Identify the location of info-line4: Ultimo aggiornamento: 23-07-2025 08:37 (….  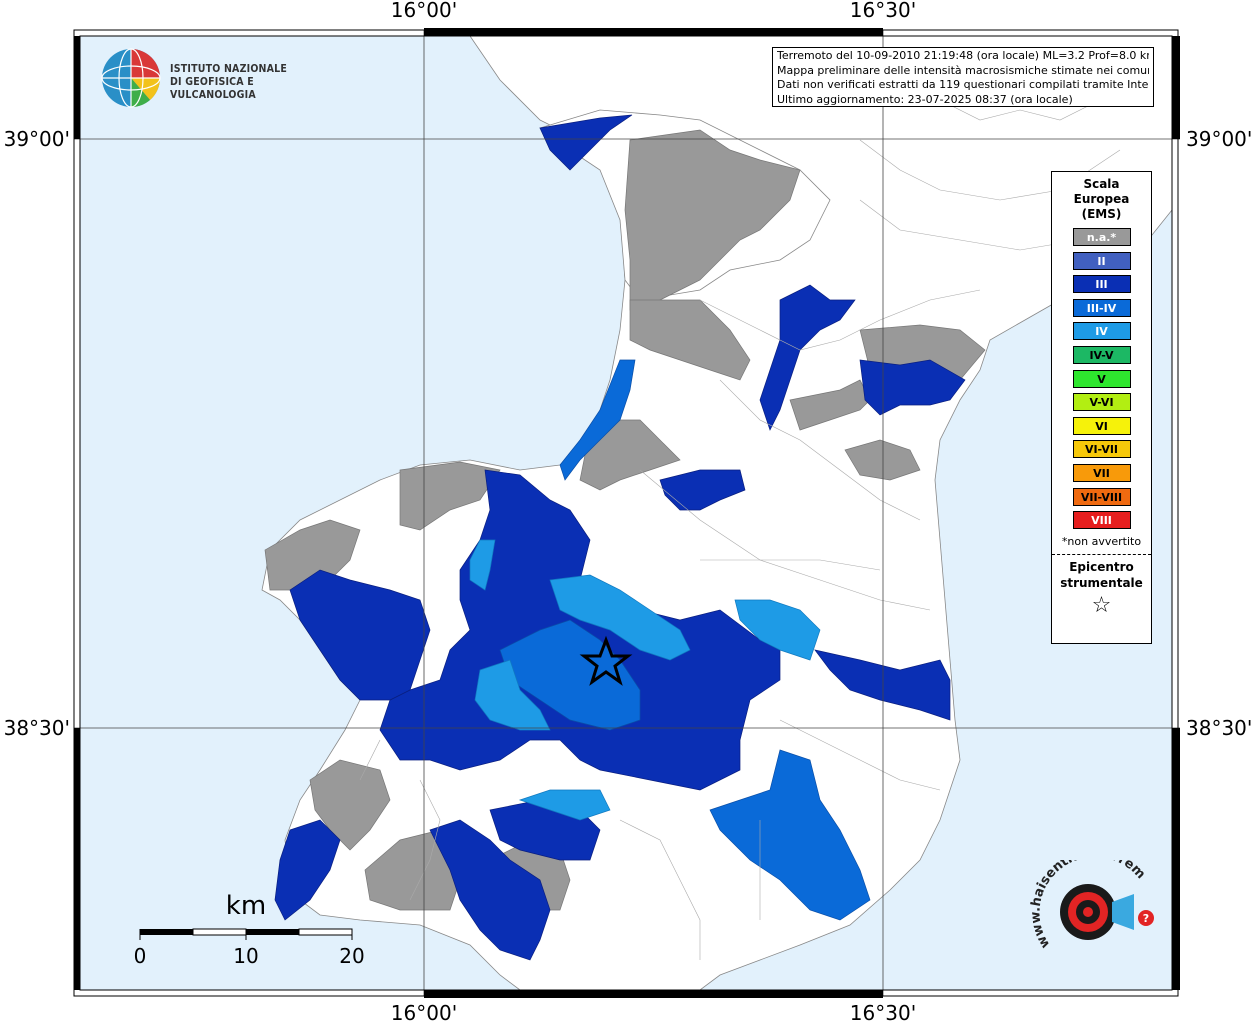
(925, 99).